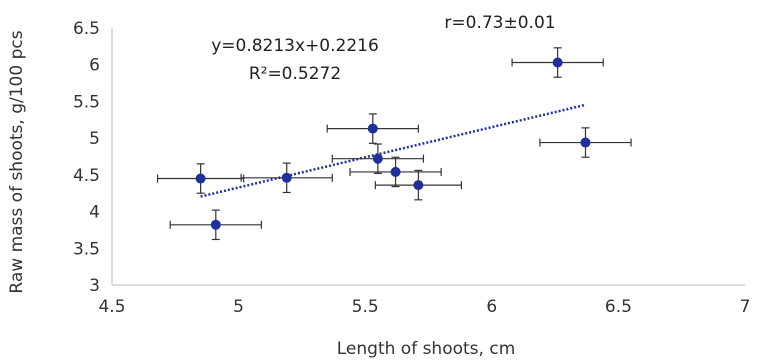  Describe the element at coordinates (111, 307) in the screenshot. I see `x-tick-label: 4.5` at that location.